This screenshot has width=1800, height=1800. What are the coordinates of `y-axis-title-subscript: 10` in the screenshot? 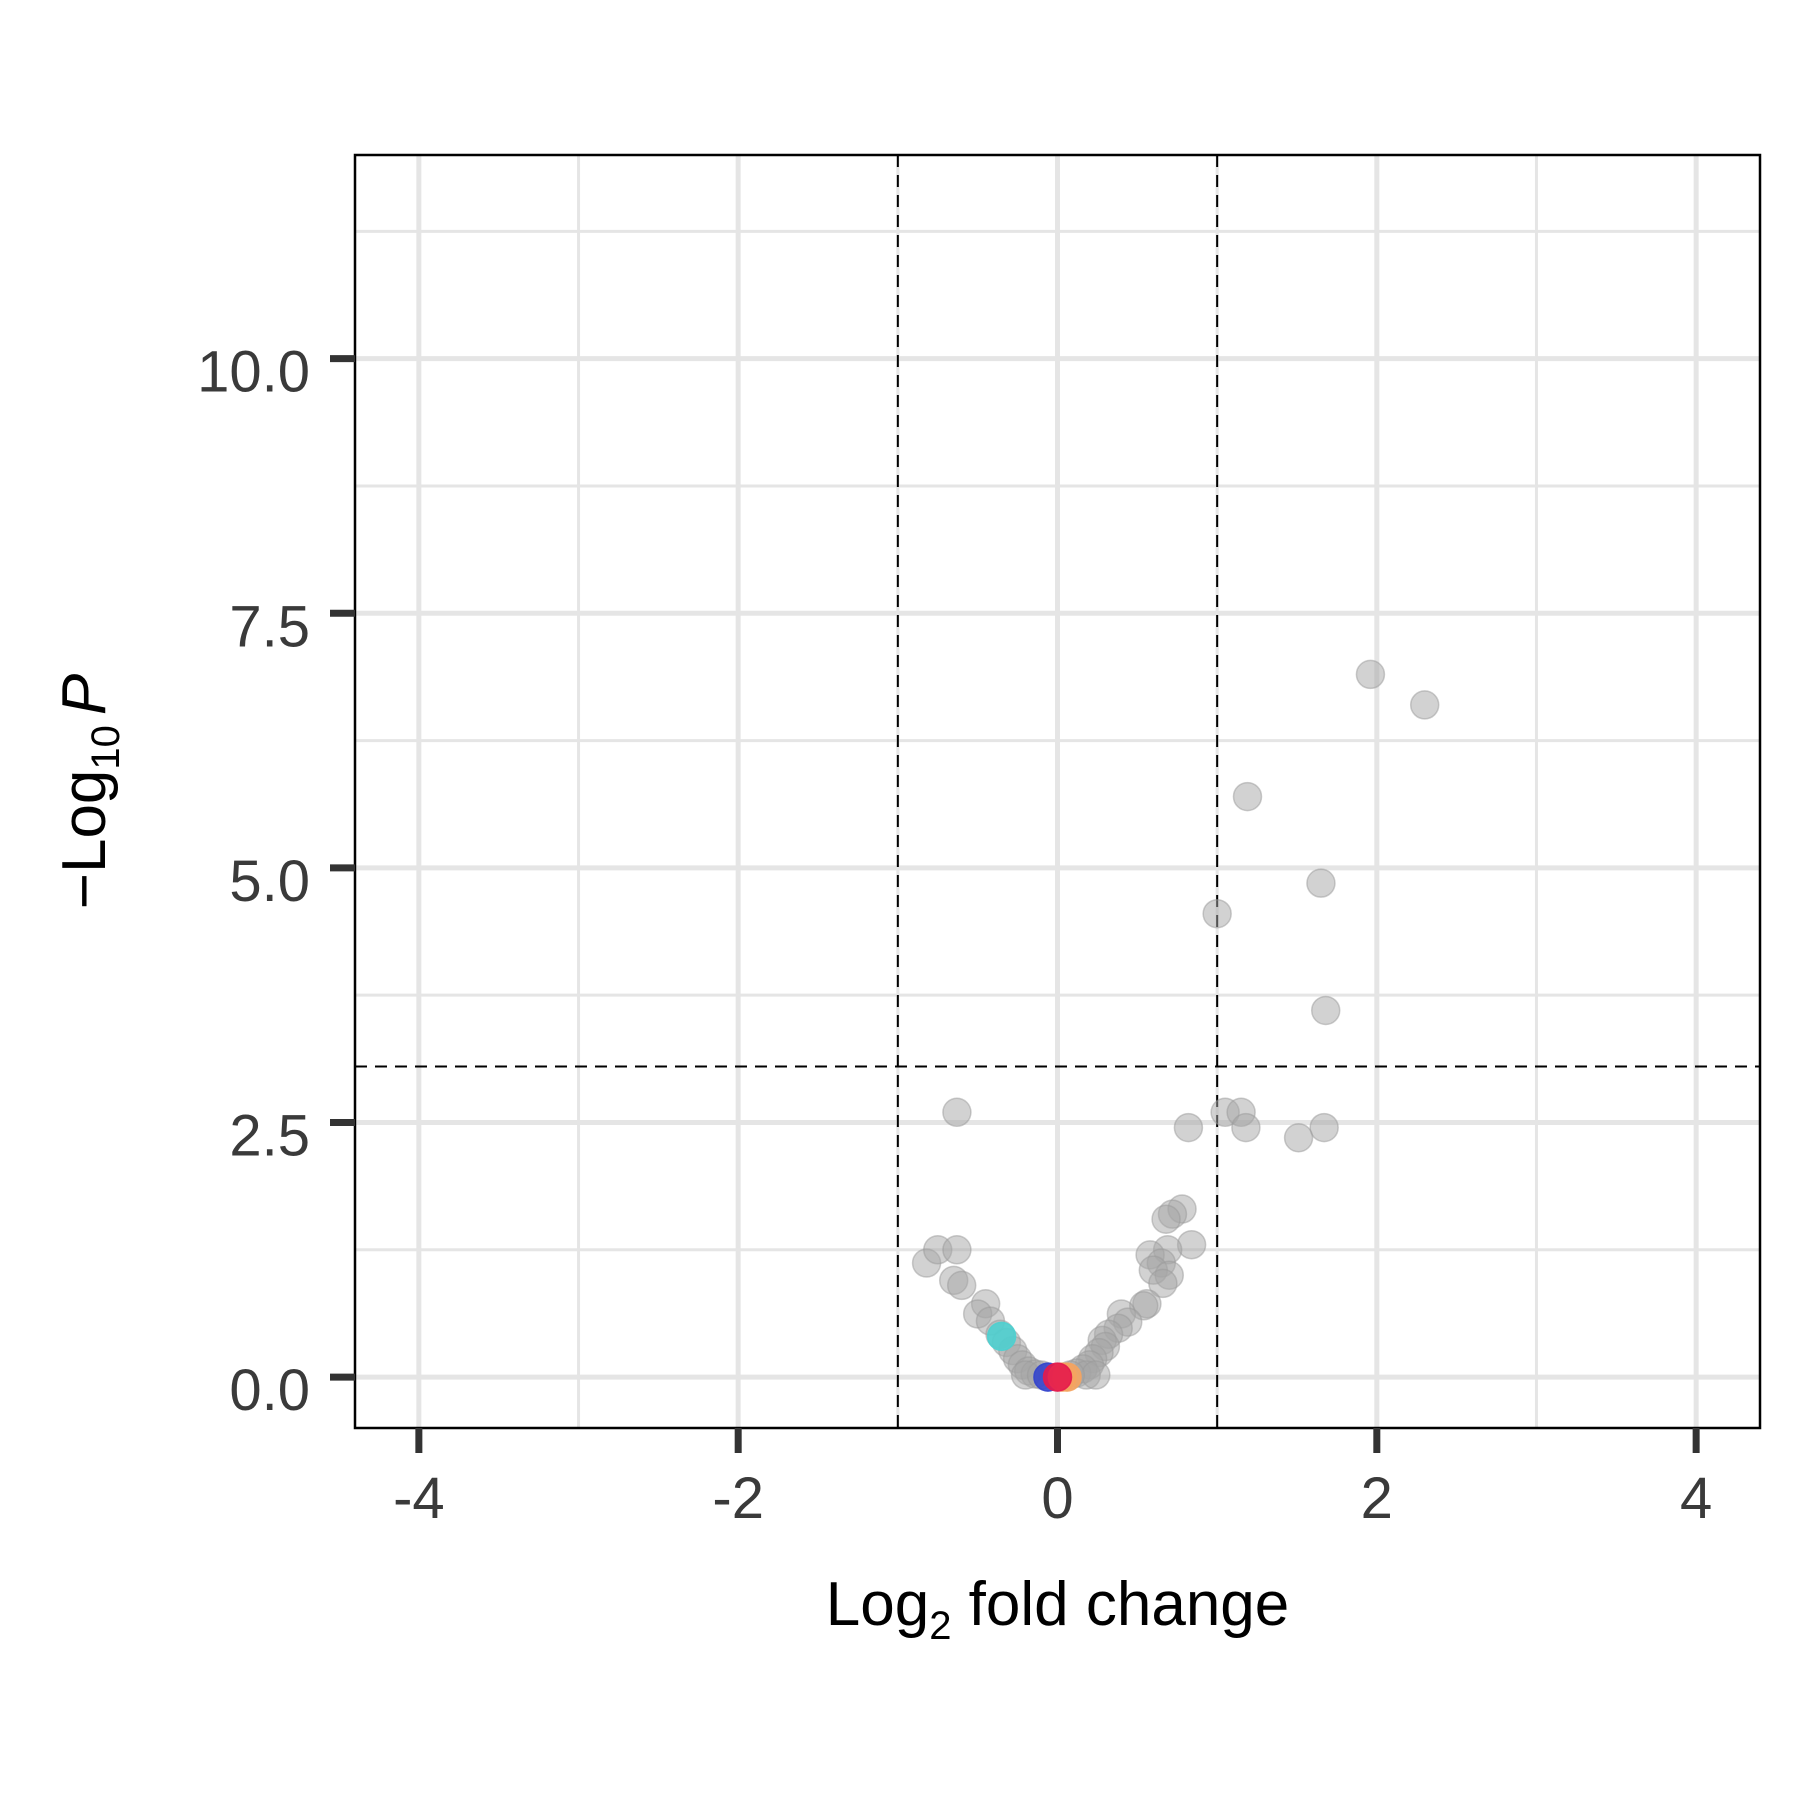 It's located at (106, 747).